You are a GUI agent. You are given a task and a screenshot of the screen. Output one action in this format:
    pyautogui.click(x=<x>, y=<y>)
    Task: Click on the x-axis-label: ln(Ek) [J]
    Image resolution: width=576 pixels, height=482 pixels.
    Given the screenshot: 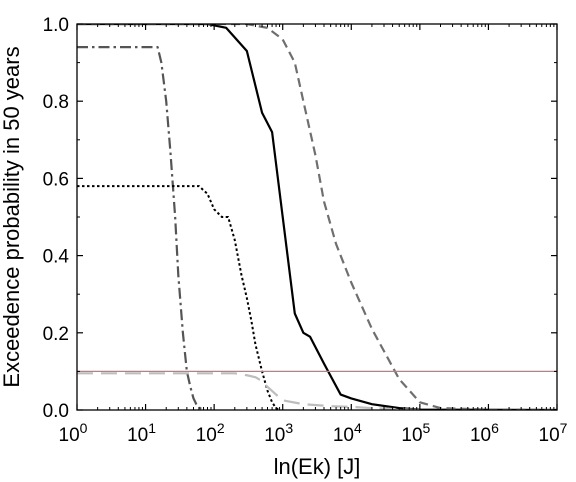 What is the action you would take?
    pyautogui.click(x=317, y=466)
    